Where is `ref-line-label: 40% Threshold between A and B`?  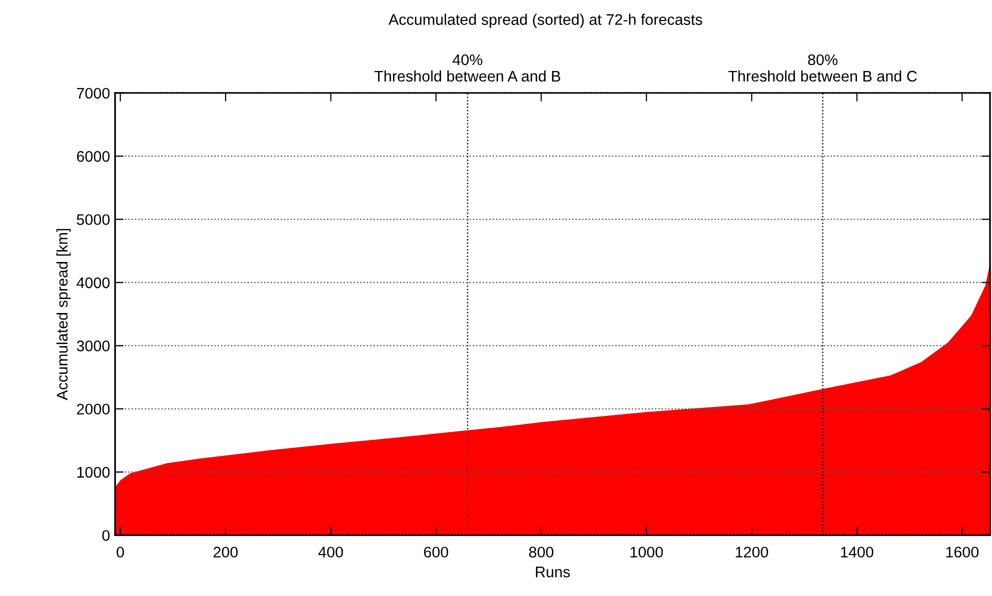 ref-line-label: 40% Threshold between A and B is located at coordinates (467, 68).